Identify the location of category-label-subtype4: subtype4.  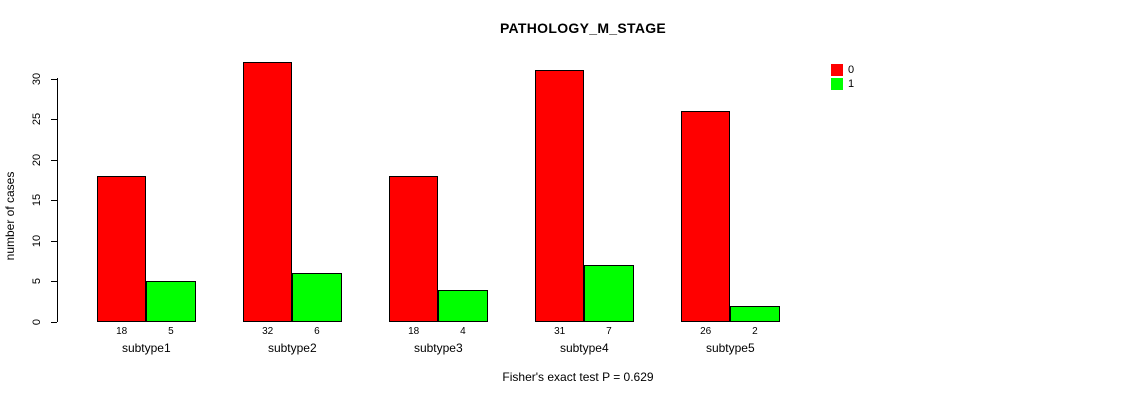
(584, 348).